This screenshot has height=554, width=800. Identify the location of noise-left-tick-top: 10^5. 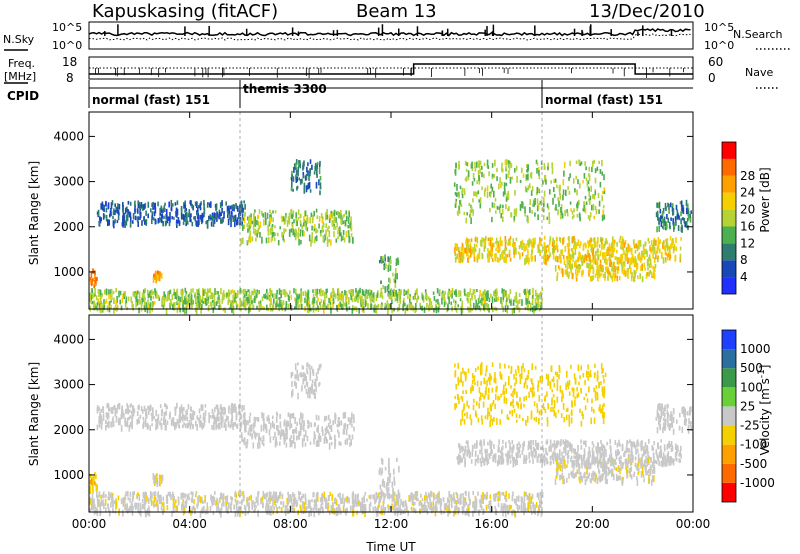
(67, 27).